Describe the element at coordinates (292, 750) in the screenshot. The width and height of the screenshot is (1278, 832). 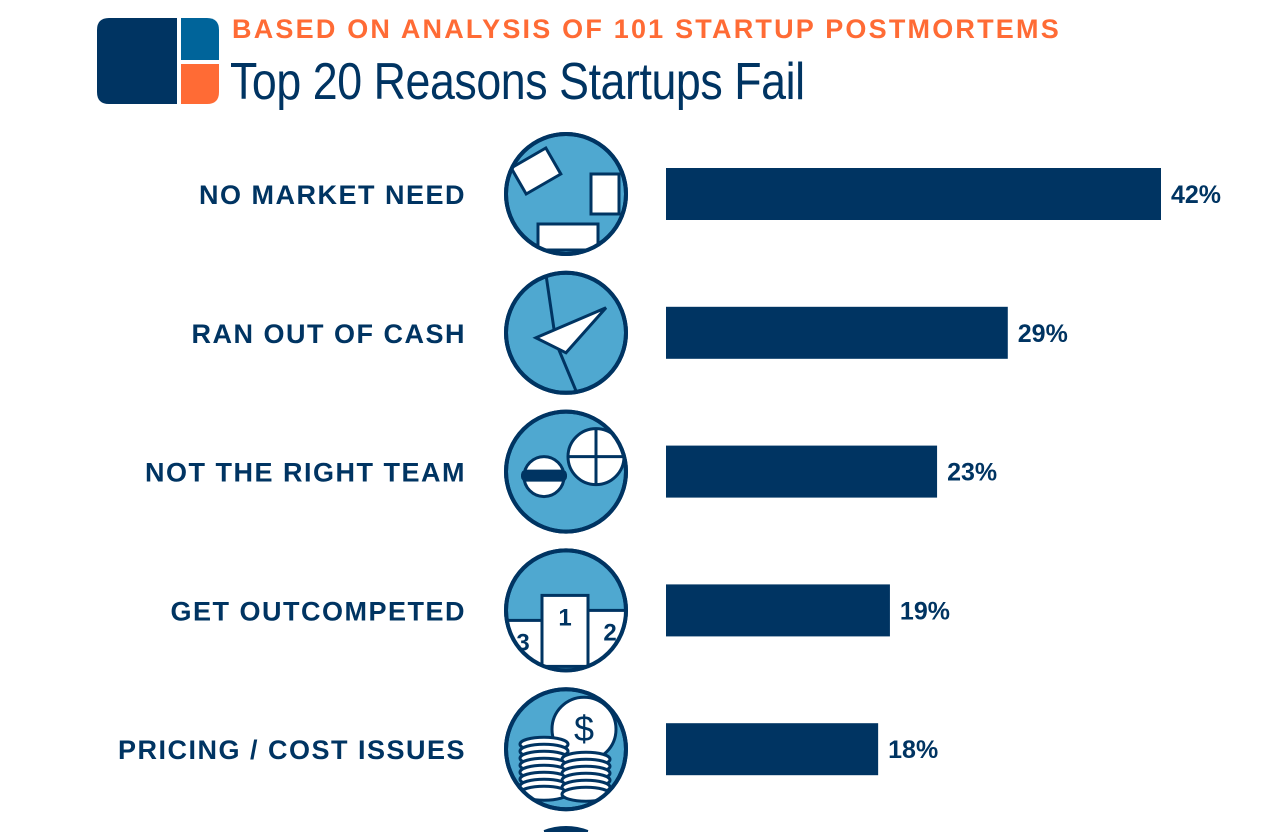
I see `category-label: PRICING / COST ISSUES` at that location.